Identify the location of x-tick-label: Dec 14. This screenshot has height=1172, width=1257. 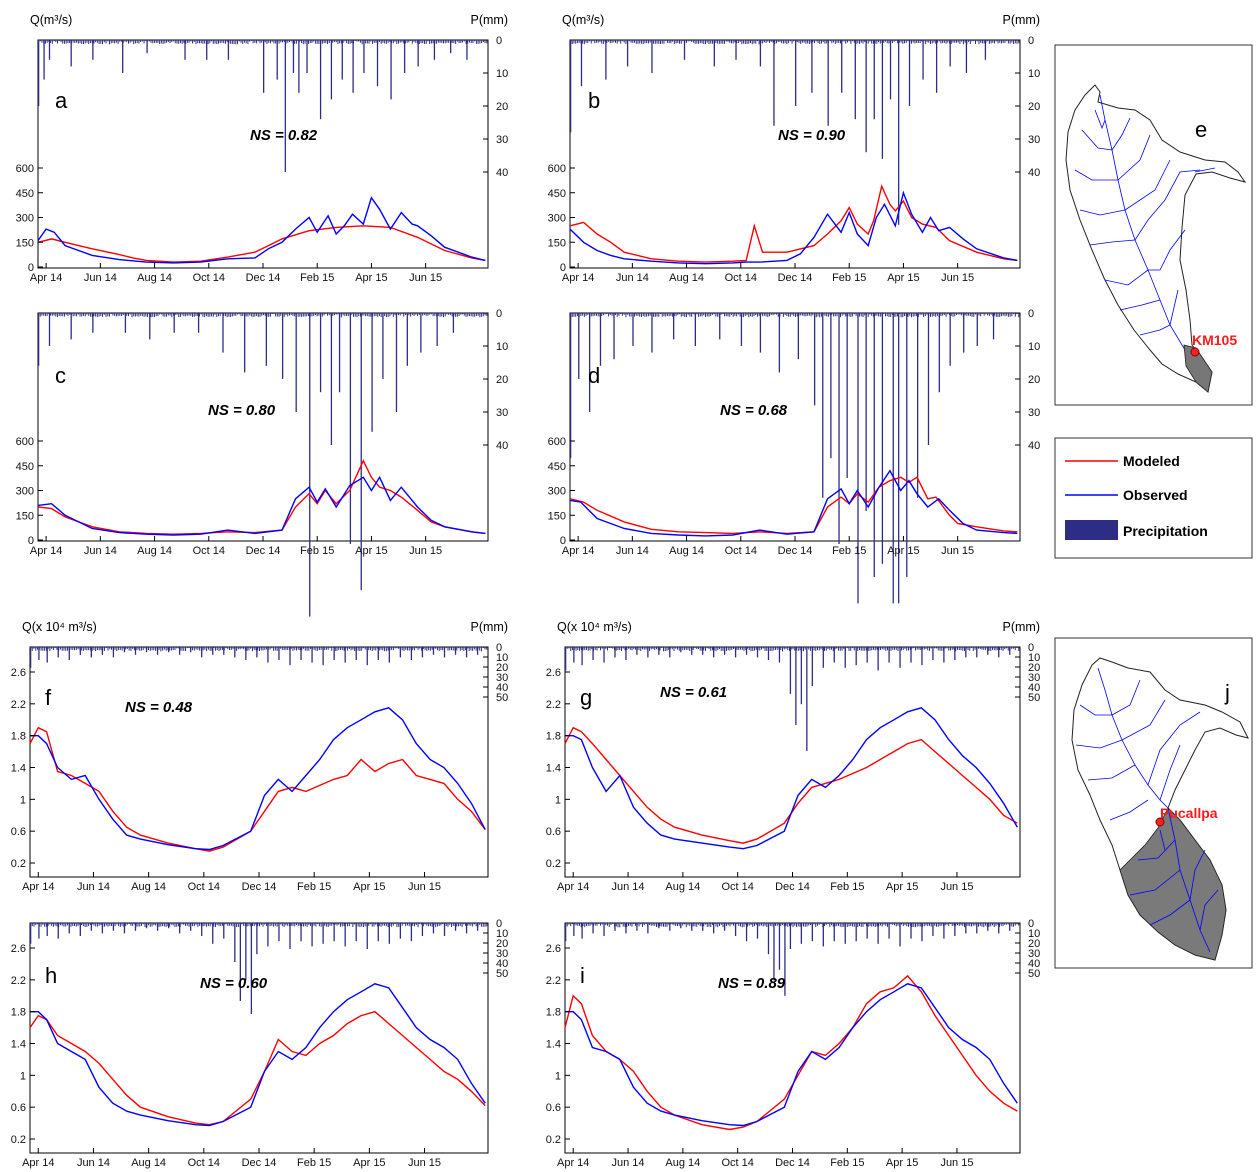
(795, 278).